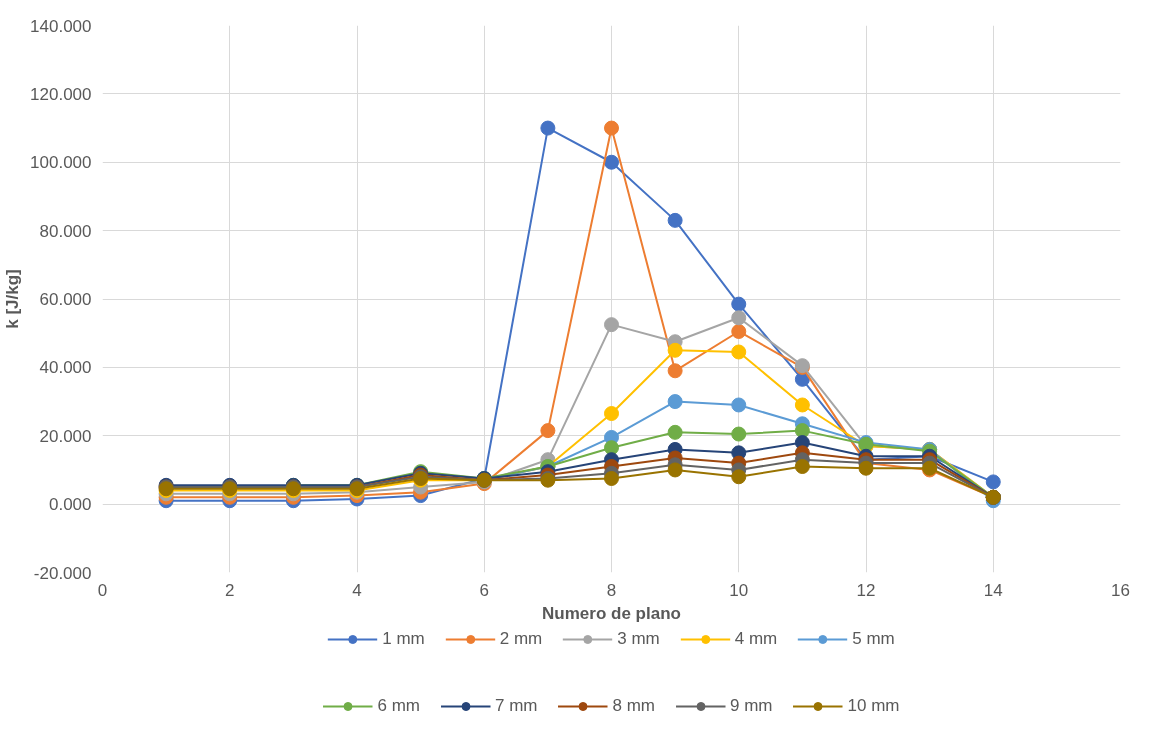 This screenshot has height=729, width=1158. Describe the element at coordinates (13, 299) in the screenshot. I see `y-axis-title: k [J/kg]` at that location.